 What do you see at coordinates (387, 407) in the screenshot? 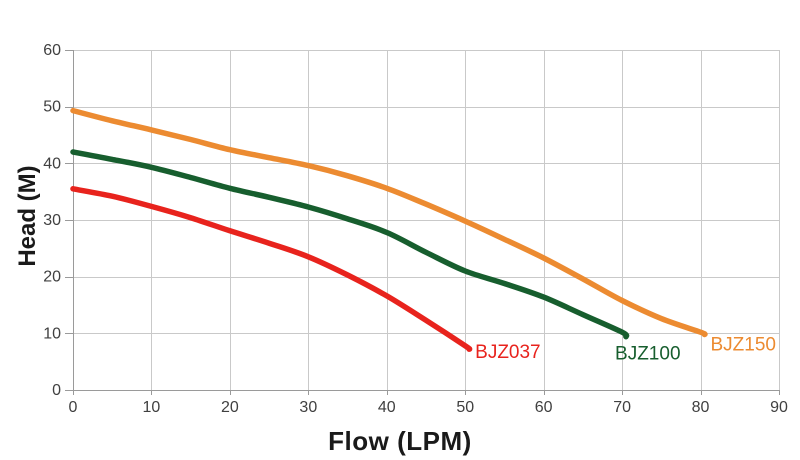
I see `x-tick-label: 40` at bounding box center [387, 407].